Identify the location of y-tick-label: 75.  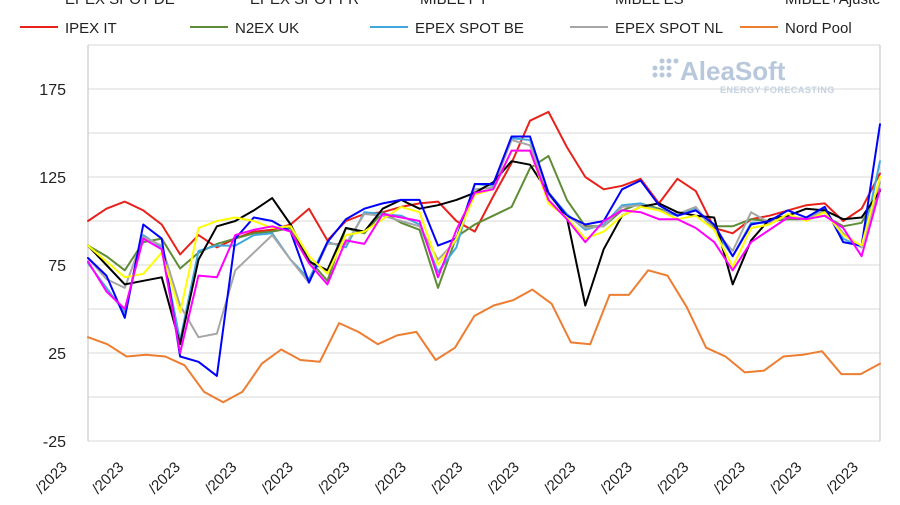
(57, 266).